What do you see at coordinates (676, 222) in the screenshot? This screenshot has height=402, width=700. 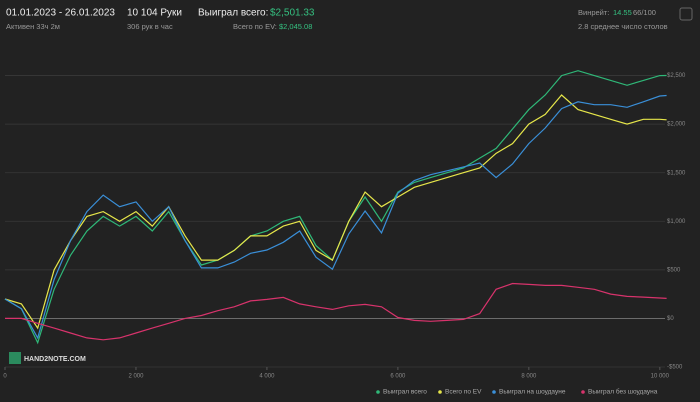 I see `y-tick-label: $1,000` at bounding box center [676, 222].